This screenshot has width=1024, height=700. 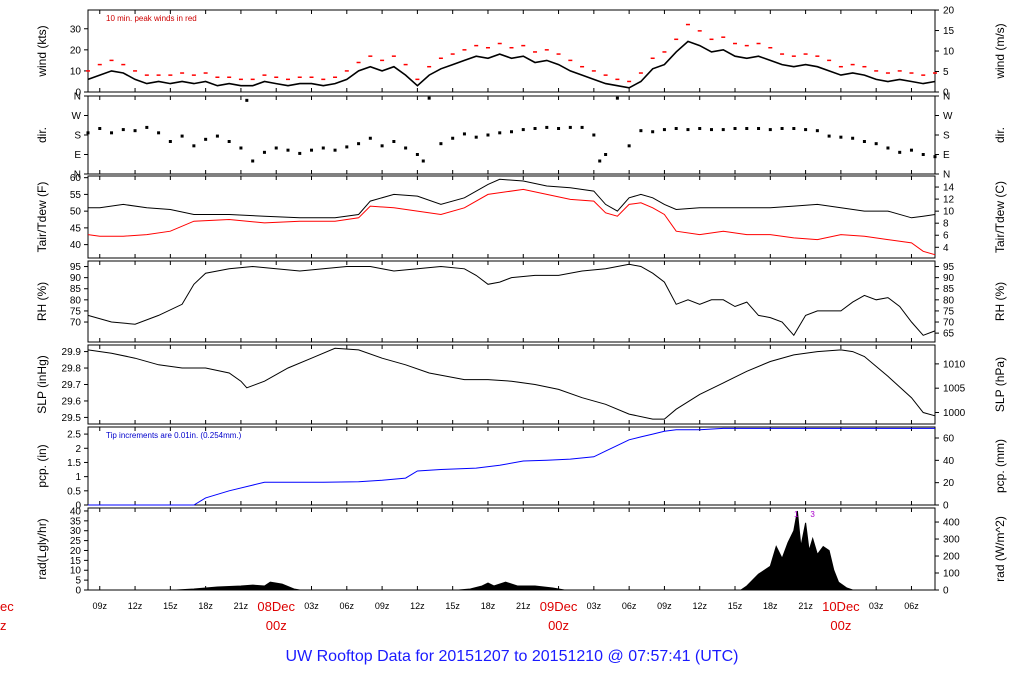 What do you see at coordinates (735, 606) in the screenshot?
I see `x-tick-label: 15z` at bounding box center [735, 606].